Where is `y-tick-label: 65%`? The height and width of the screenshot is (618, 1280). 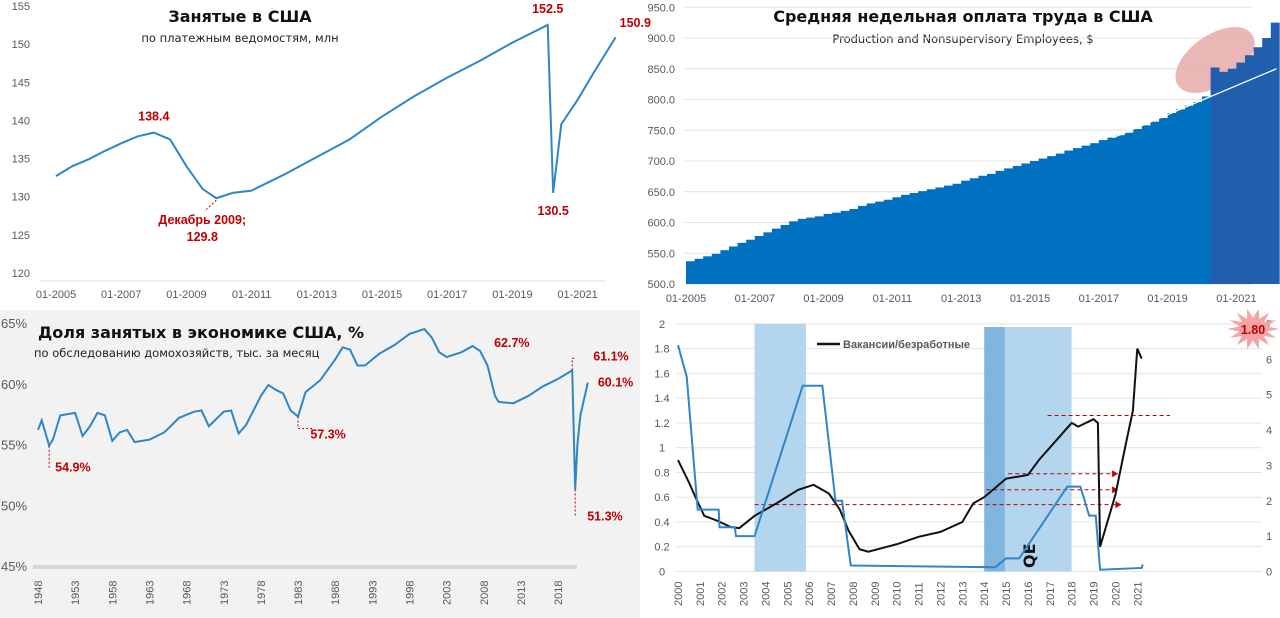
y-tick-label: 65% is located at coordinates (14, 323).